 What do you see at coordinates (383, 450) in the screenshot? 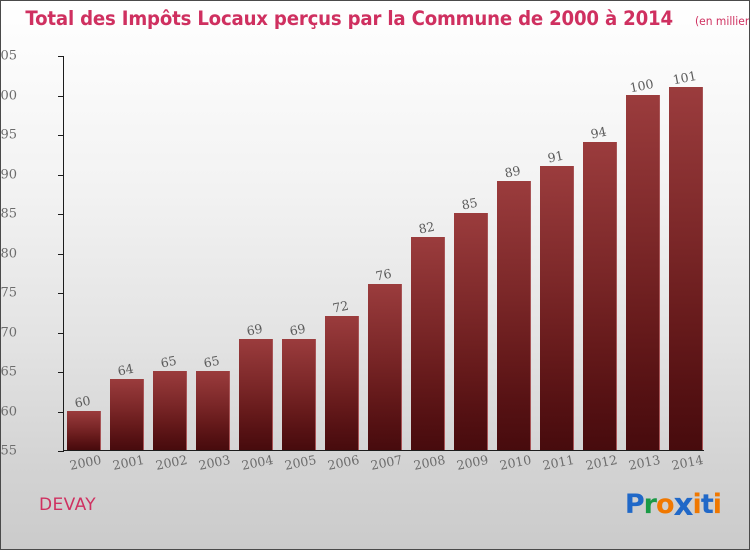
I see `x-axis-line` at bounding box center [383, 450].